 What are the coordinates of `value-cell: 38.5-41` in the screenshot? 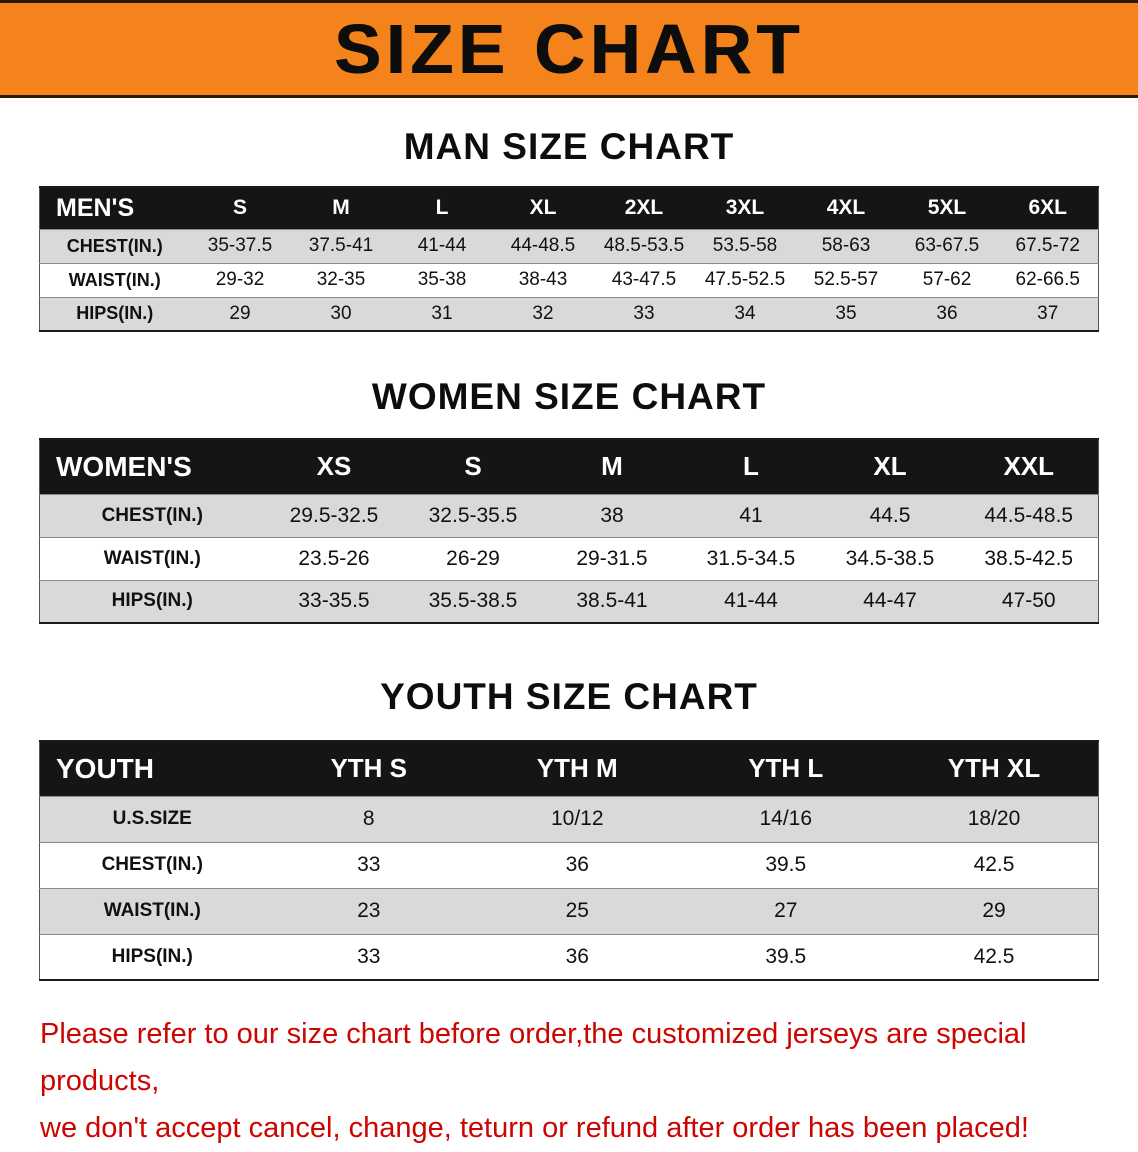 It's located at (612, 601).